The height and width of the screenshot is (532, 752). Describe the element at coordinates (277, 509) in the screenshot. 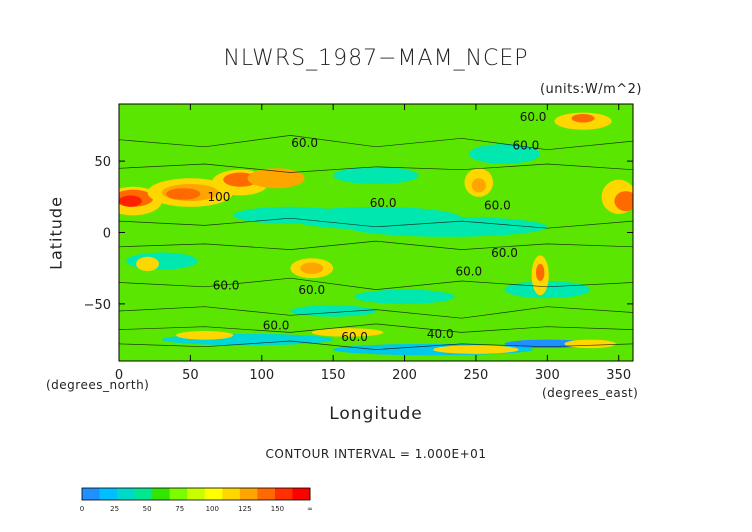

I see `colorbar-tick-6: 150` at that location.